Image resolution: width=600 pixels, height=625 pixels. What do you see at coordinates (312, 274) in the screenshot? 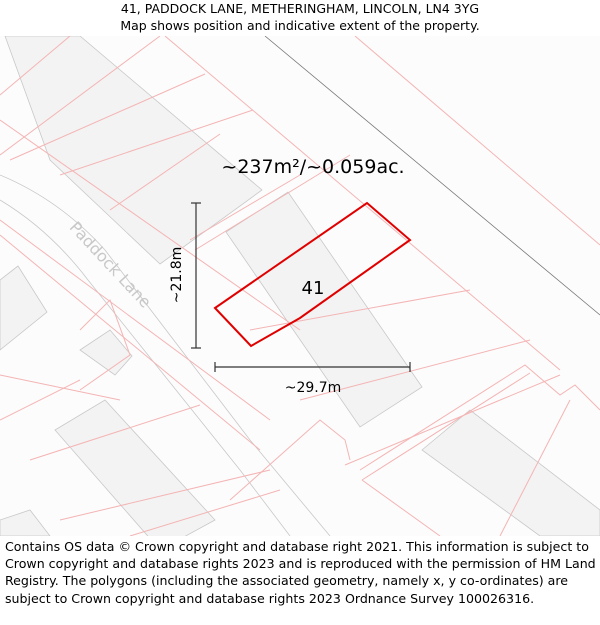
I see `property-boundary` at bounding box center [312, 274].